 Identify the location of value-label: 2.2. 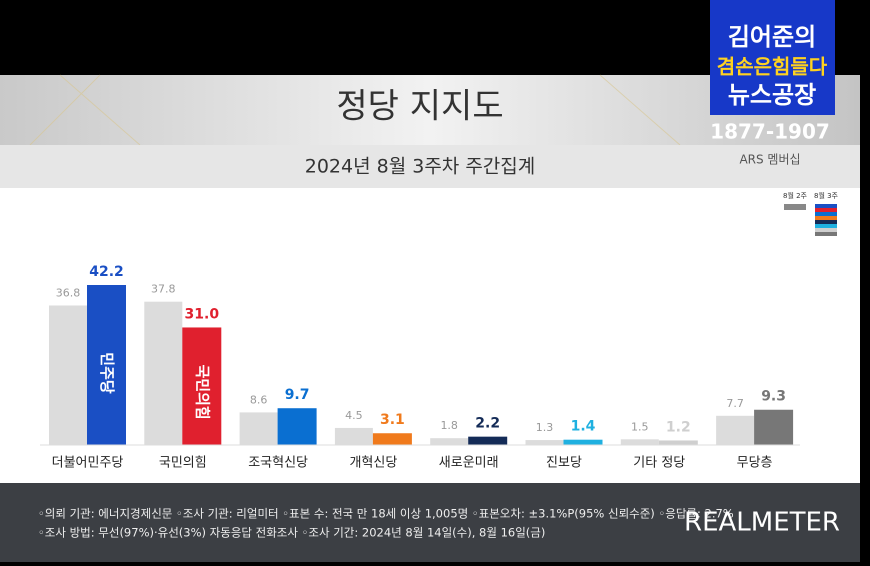
(487, 424).